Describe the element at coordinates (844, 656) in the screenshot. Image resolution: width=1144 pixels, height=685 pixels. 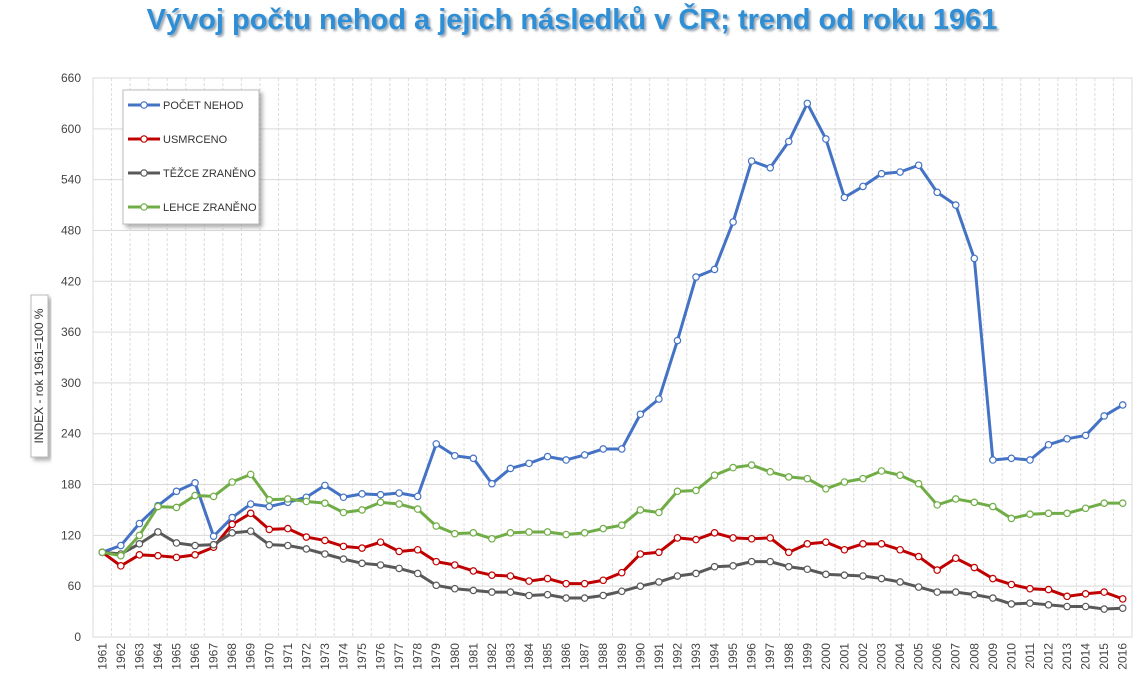
I see `x-tick-label: 2001` at that location.